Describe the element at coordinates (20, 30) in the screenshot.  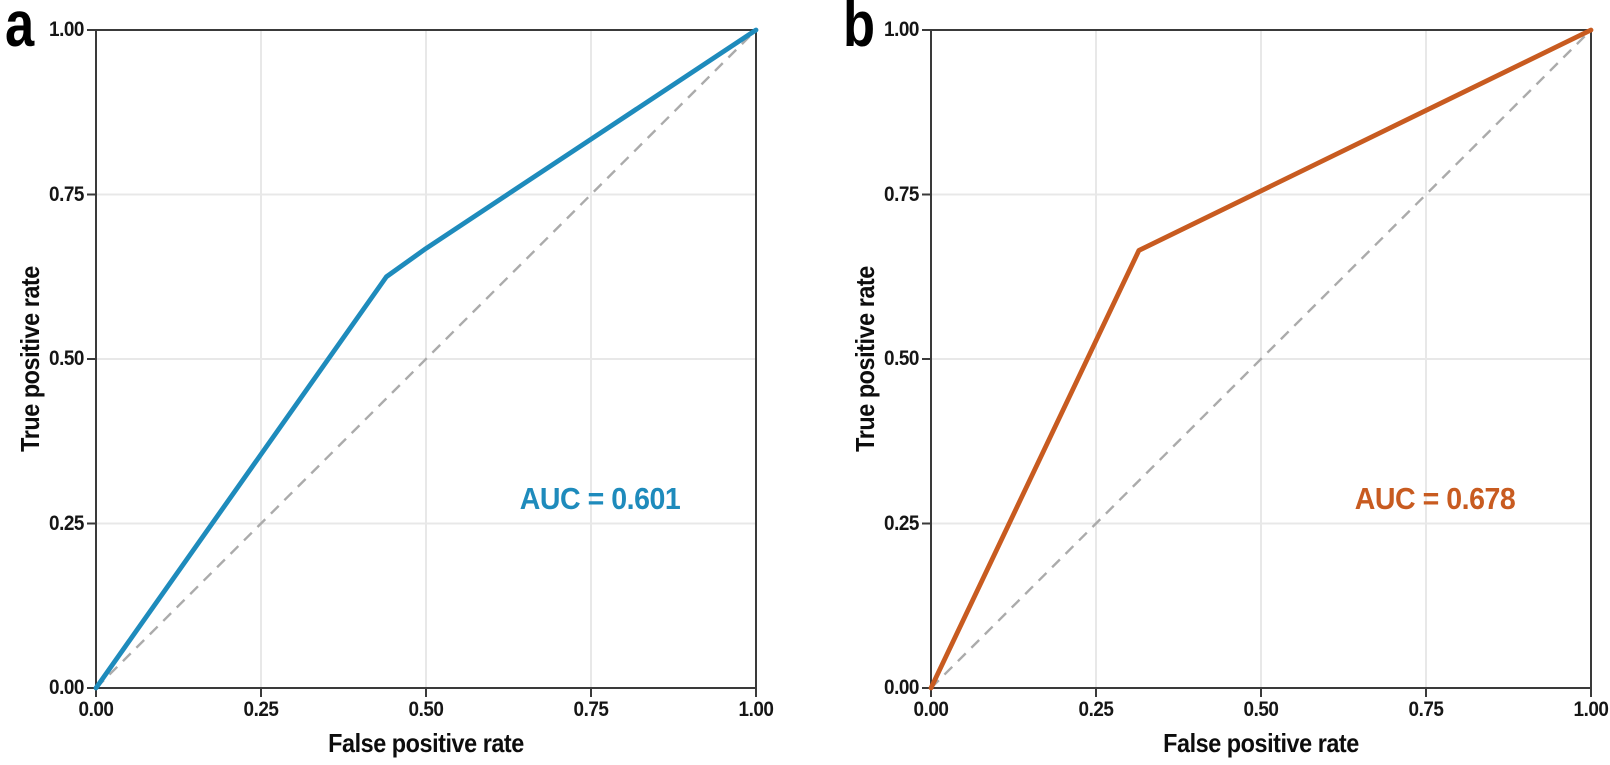
I see `panel-letter-a: a` at that location.